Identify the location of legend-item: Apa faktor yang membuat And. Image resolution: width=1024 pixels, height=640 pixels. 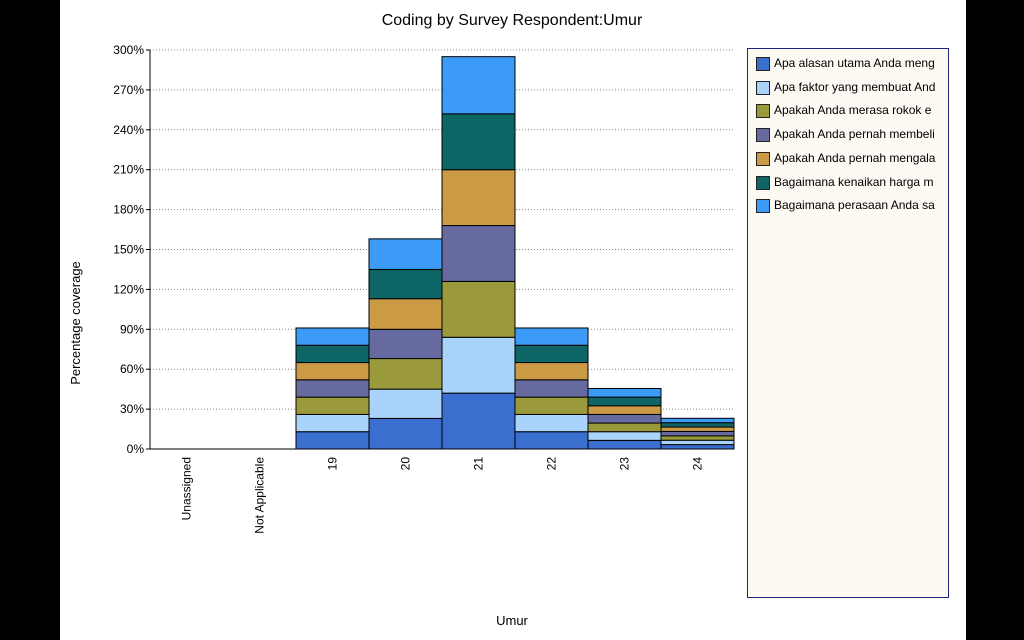
(853, 88).